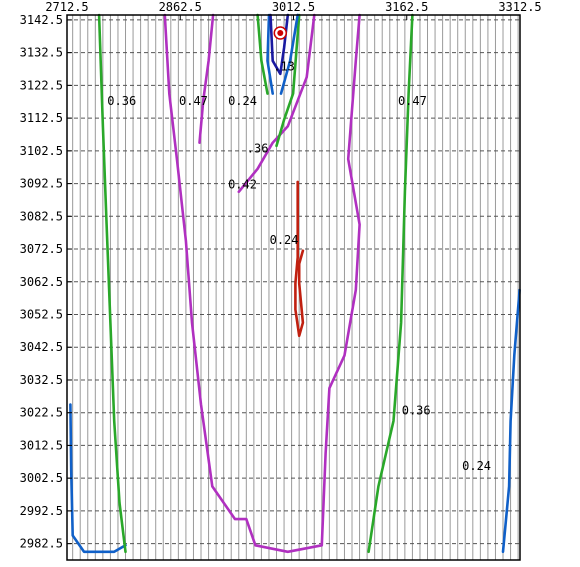 The width and height of the screenshot is (580, 567). I want to click on y-tick-label: 3002.5, so click(41, 478).